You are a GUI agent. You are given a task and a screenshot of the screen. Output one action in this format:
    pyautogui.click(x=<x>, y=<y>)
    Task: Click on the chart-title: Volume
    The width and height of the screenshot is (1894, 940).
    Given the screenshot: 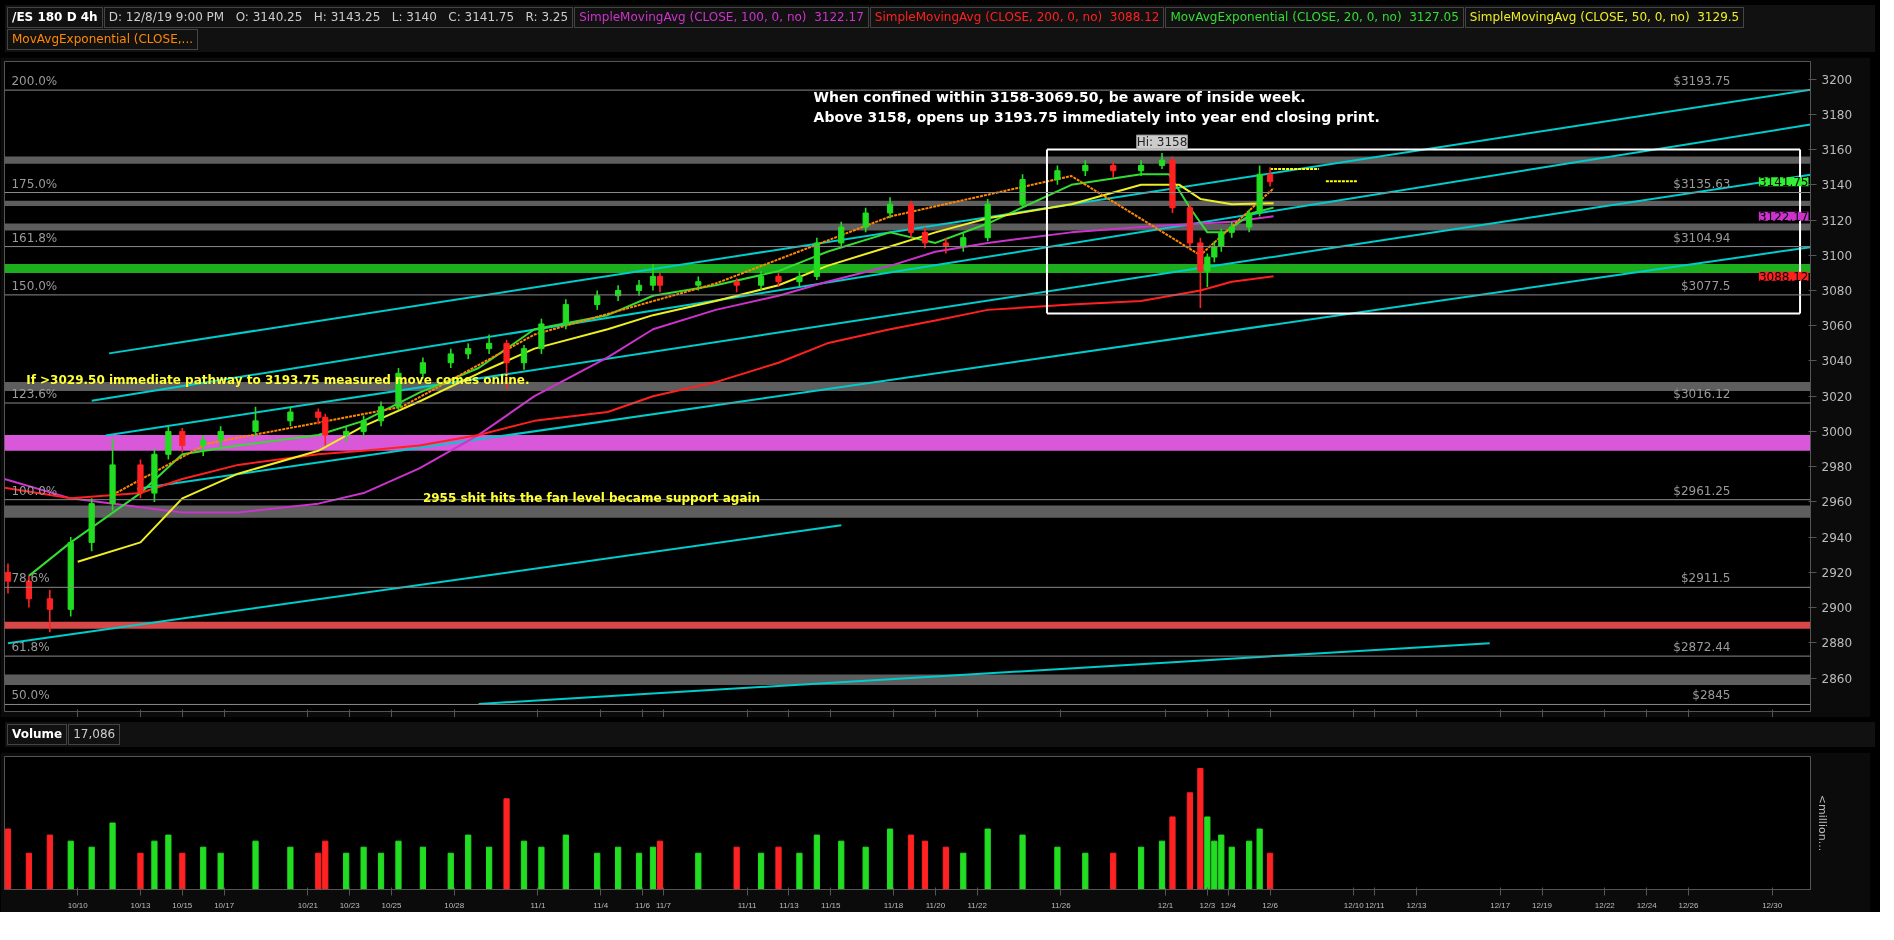 What is the action you would take?
    pyautogui.click(x=37, y=735)
    